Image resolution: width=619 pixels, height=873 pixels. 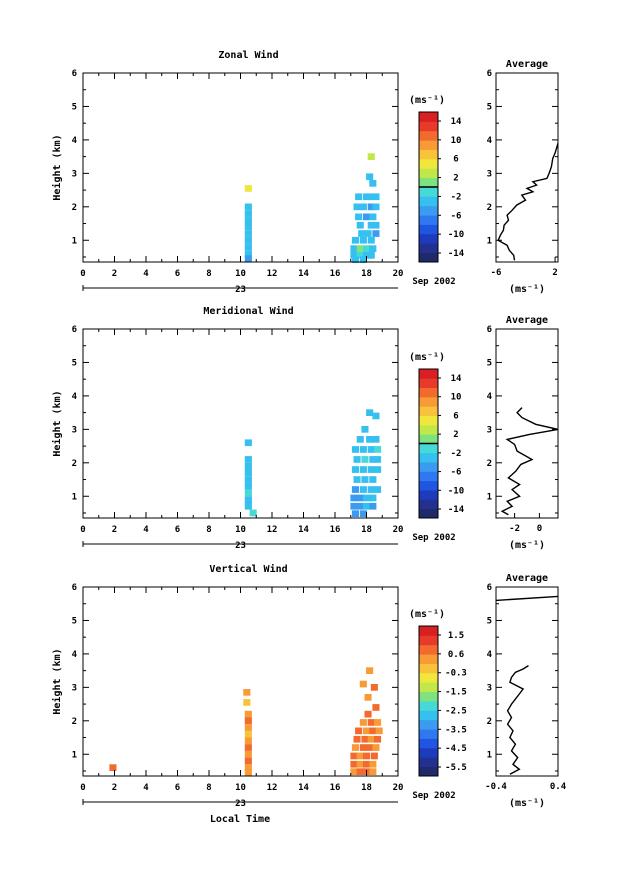 What do you see at coordinates (456, 730) in the screenshot?
I see `colorbar-label: -3.5` at bounding box center [456, 730].